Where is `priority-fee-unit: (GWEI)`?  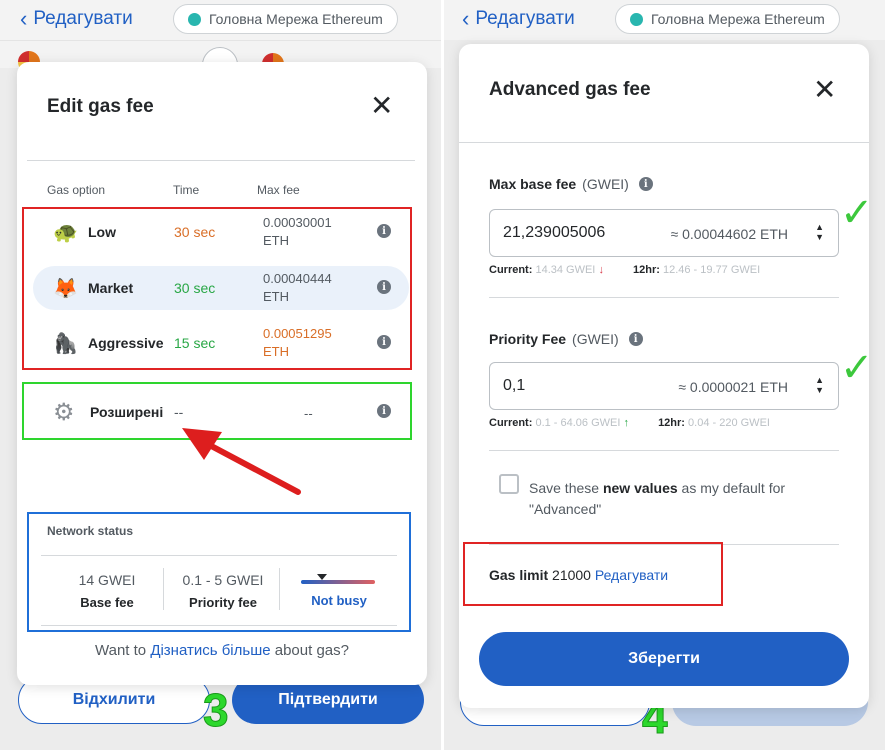
priority-fee-unit: (GWEI) is located at coordinates (595, 339).